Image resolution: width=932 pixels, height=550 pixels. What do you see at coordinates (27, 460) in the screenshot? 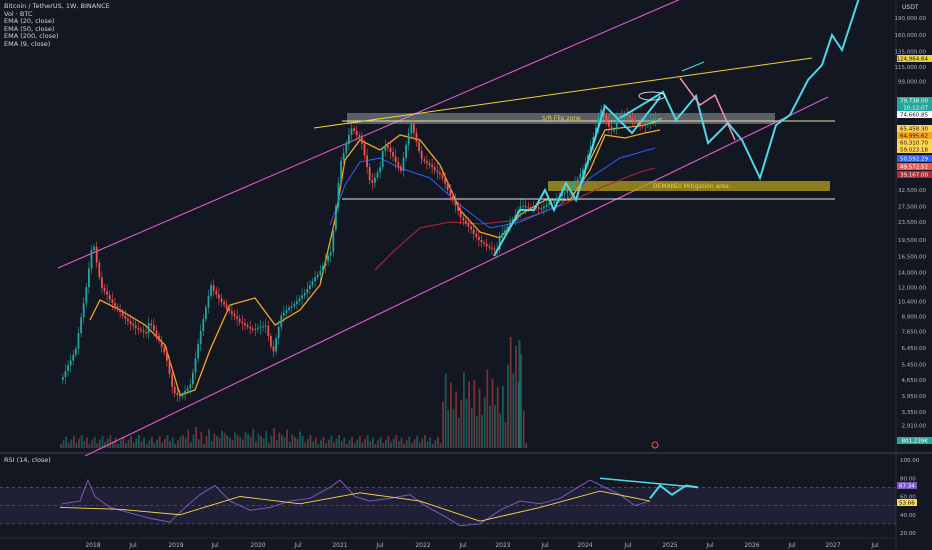
I see `rsi-legend: RSI (14, close)` at bounding box center [27, 460].